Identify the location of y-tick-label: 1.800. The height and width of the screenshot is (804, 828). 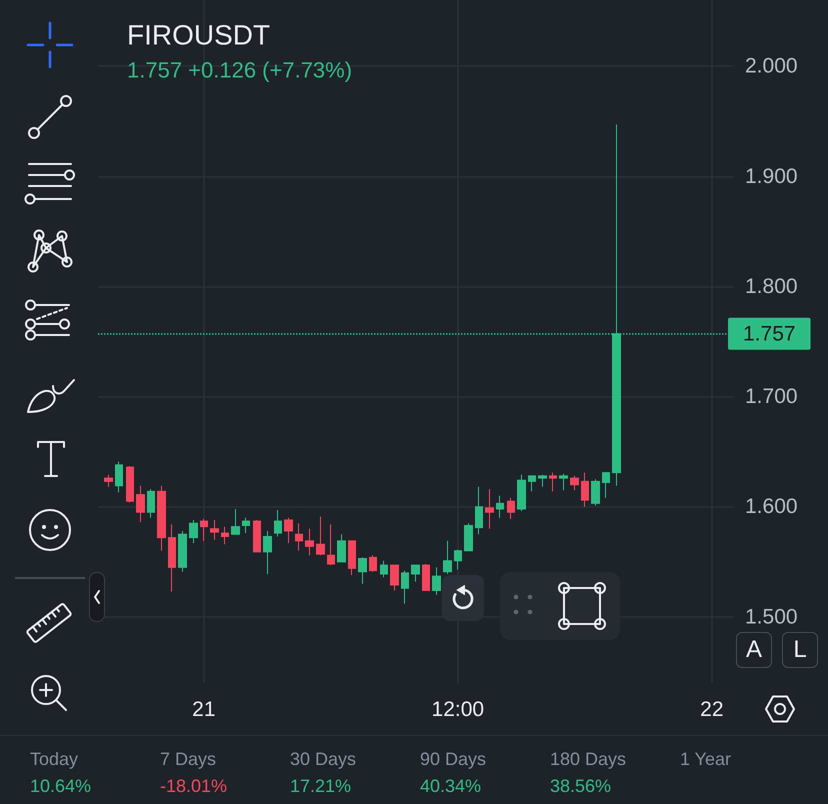
(771, 286).